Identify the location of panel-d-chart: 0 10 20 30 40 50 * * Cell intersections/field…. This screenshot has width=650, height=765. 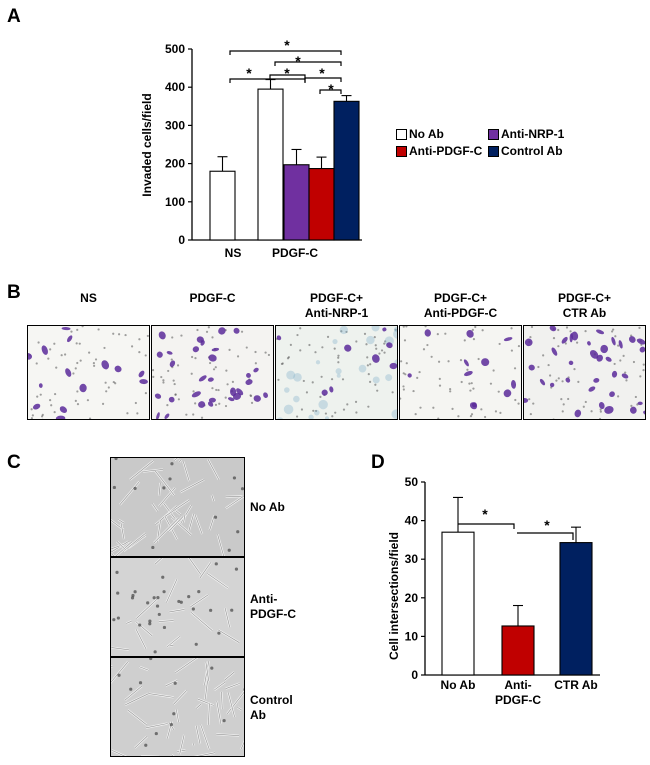
(493, 591).